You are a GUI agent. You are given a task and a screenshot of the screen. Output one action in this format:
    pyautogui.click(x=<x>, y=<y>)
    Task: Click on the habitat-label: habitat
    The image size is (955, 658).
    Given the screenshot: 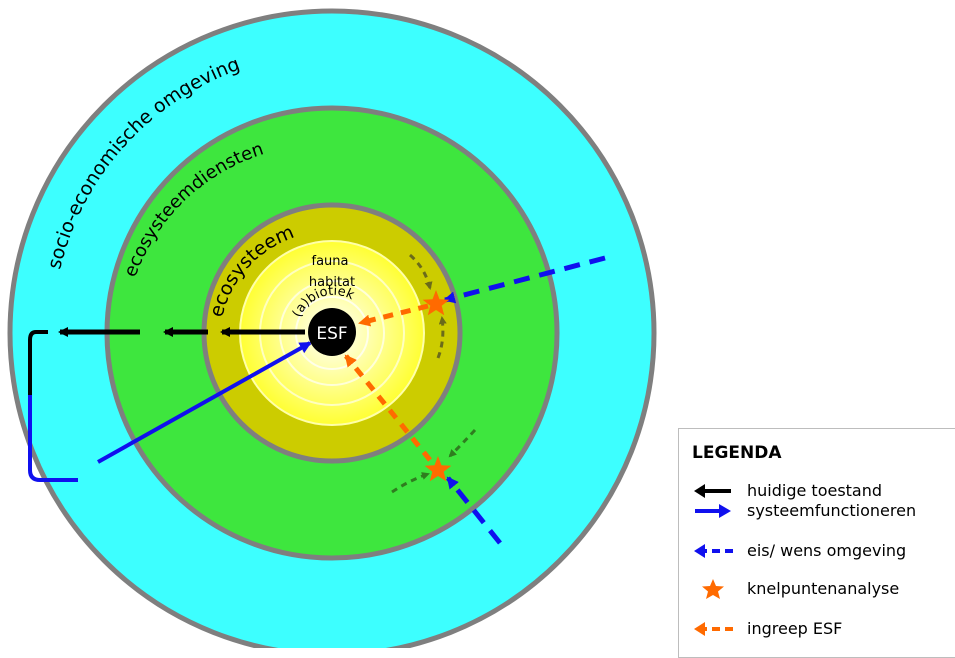 What is the action you would take?
    pyautogui.click(x=332, y=282)
    